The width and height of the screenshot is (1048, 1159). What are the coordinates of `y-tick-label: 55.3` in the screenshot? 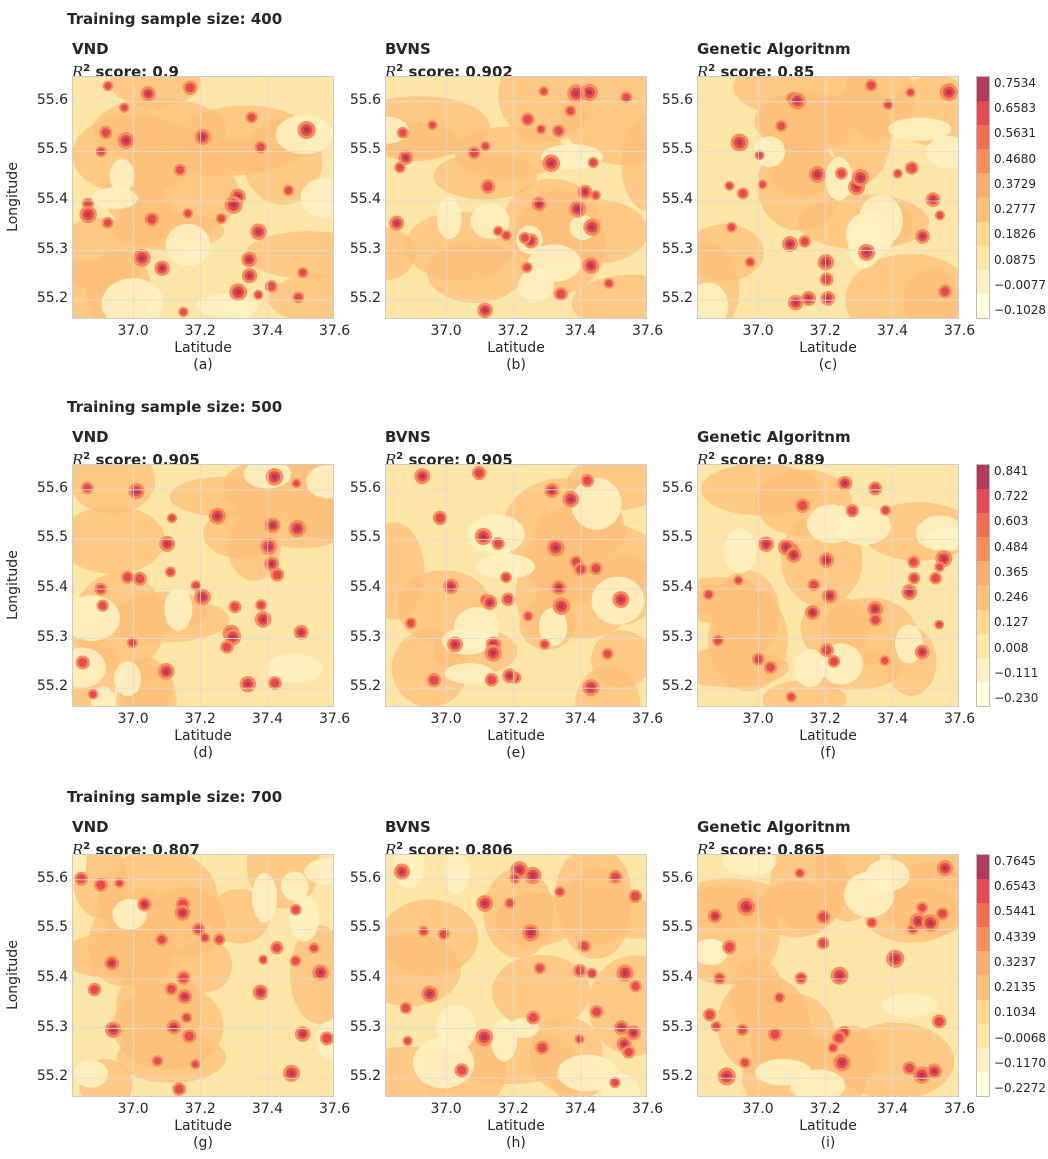 It's located at (677, 636).